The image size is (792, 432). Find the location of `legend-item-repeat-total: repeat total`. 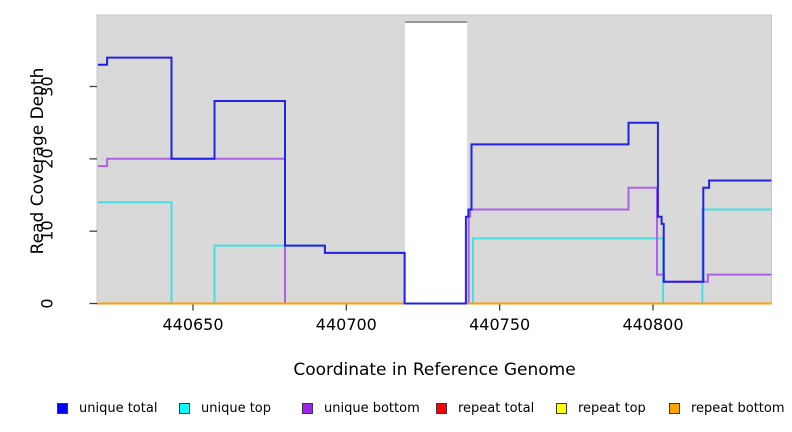

legend-item-repeat-total: repeat total is located at coordinates (485, 408).